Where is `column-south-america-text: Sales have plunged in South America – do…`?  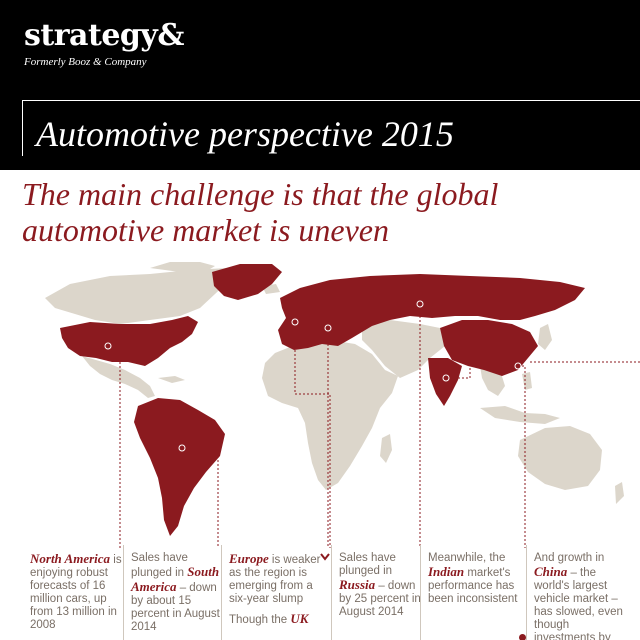
column-south-america-text: Sales have plunged in South America – do… is located at coordinates (175, 593).